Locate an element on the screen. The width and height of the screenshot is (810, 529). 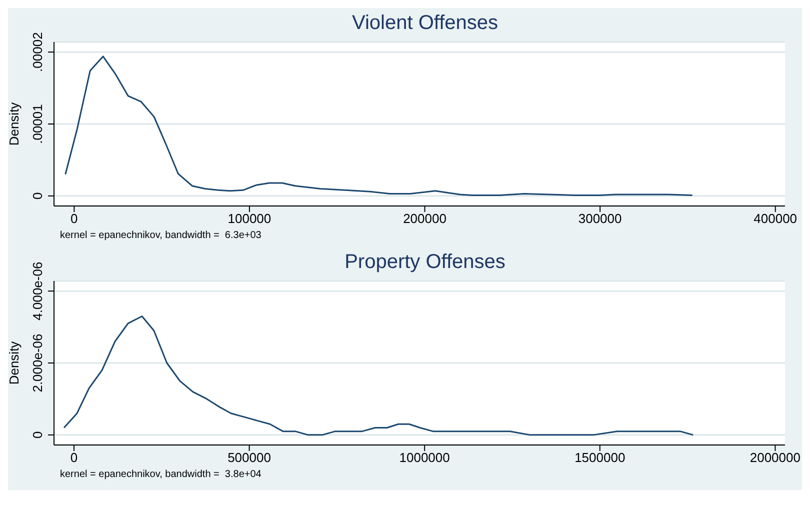
x-tick-label: 1500000 is located at coordinates (600, 458).